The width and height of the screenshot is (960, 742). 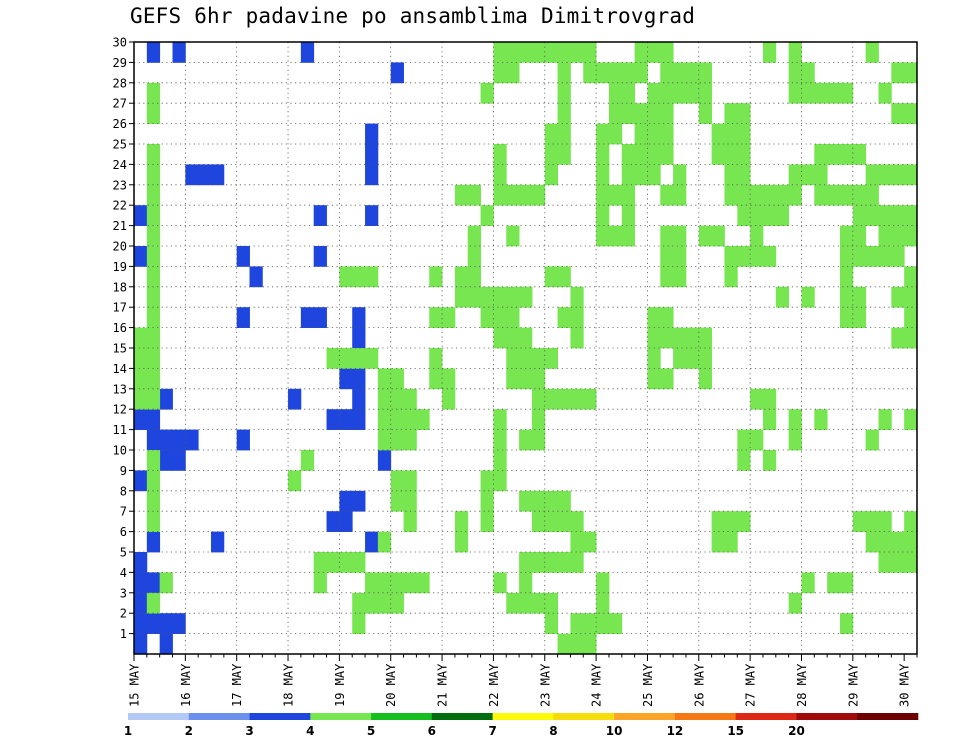 I want to click on y-tick-label: 7, so click(x=123, y=512).